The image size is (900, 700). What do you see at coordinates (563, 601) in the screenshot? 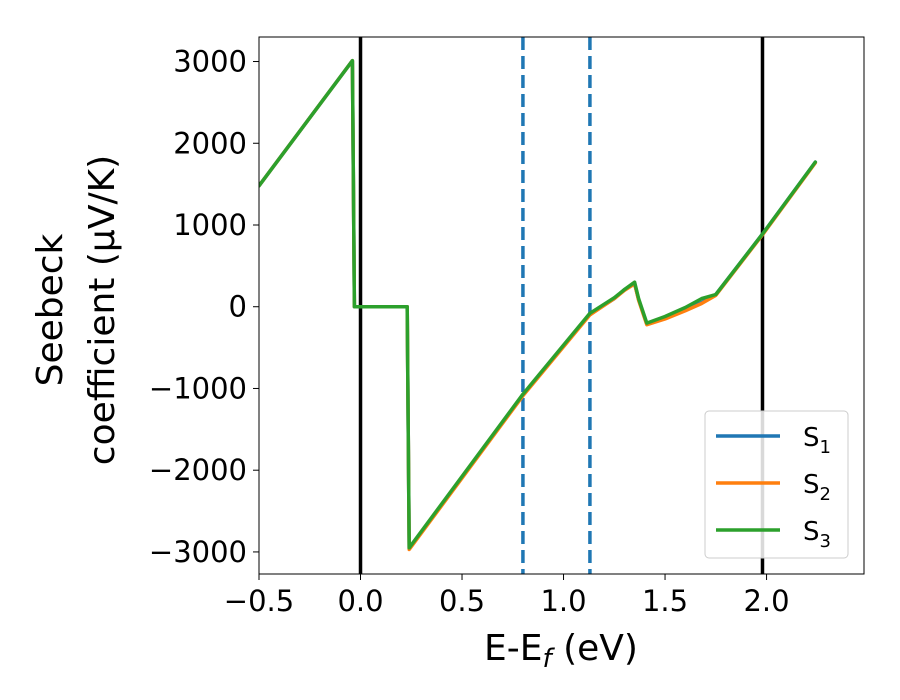
I see `x-tick-label: 1.0` at bounding box center [563, 601].